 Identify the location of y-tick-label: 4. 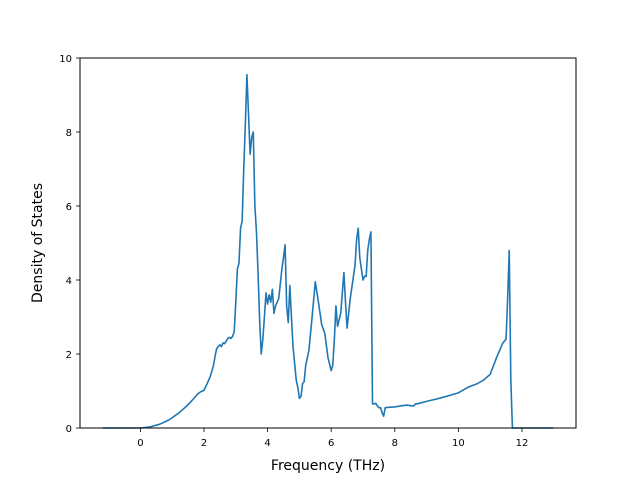
(69, 281).